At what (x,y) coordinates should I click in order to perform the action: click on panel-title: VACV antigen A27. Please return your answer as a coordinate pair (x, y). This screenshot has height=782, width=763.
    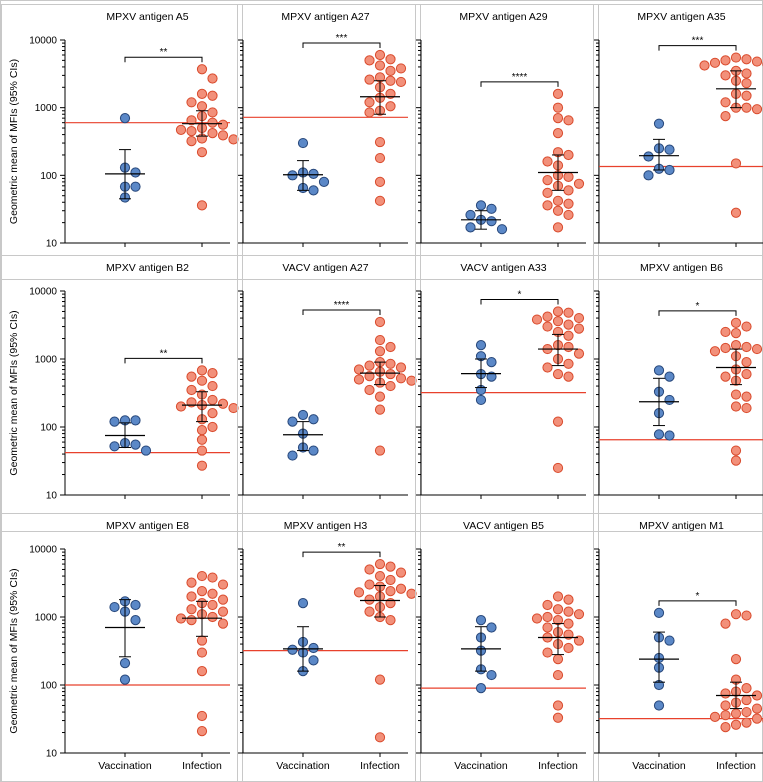
    Looking at the image, I should click on (325, 268).